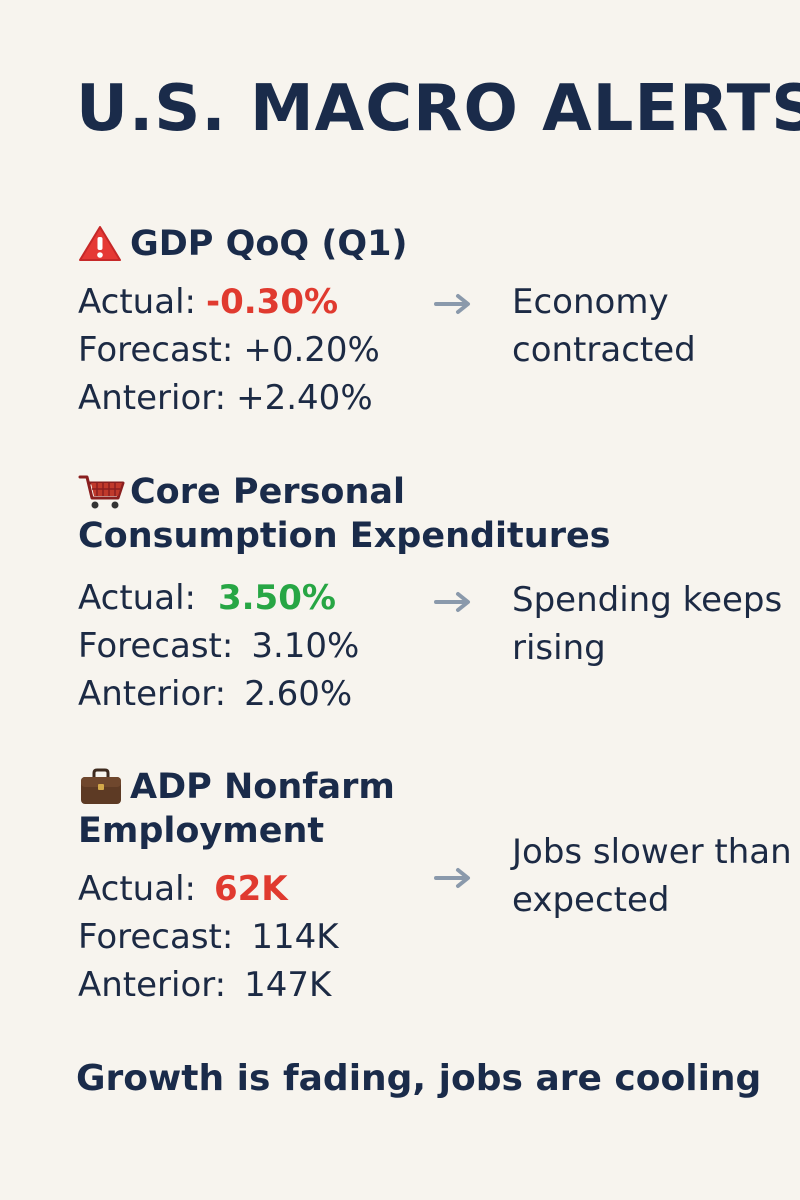 The width and height of the screenshot is (800, 1200). I want to click on section-title-line1: ADP Nonfarm, so click(262, 787).